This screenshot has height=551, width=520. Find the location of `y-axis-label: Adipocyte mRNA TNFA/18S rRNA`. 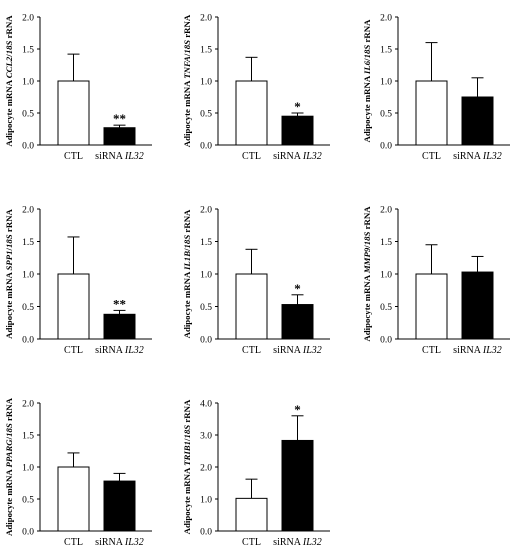

y-axis-label: Adipocyte mRNA TNFA/18S rRNA is located at coordinates (187, 80).